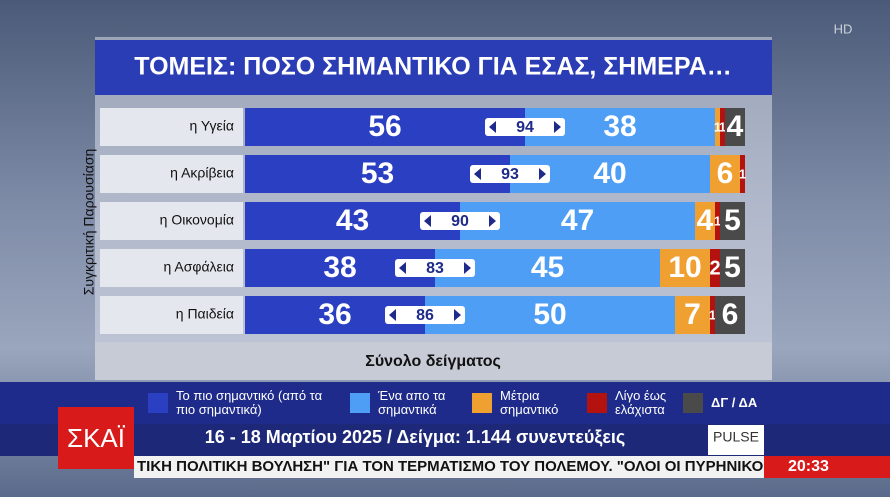 The height and width of the screenshot is (497, 890). I want to click on total-label: 94, so click(525, 127).